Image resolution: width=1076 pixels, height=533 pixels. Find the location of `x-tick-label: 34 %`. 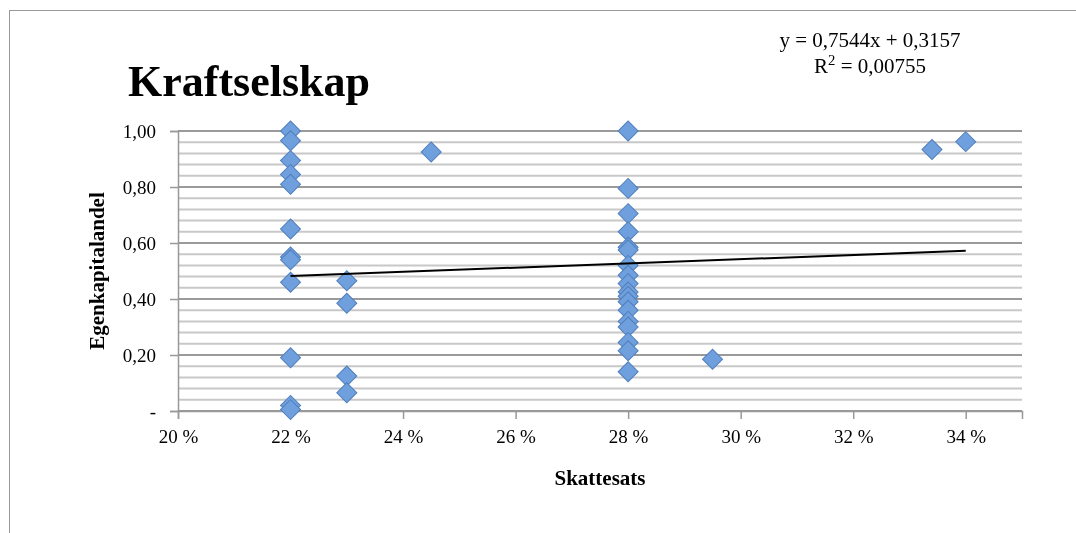

x-tick-label: 34 % is located at coordinates (966, 436).